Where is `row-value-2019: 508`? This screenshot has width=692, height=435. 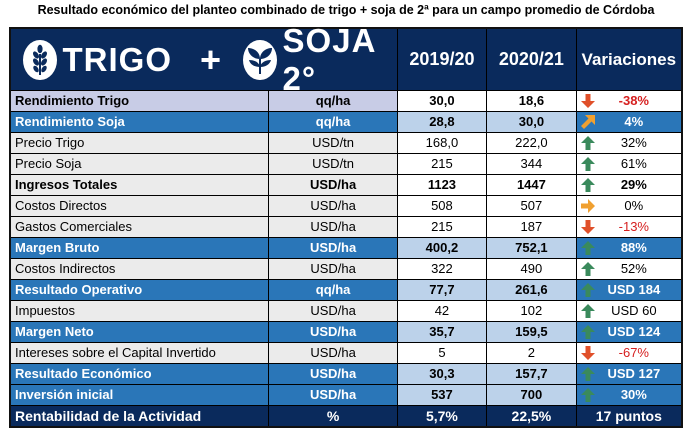
row-value-2019: 508 is located at coordinates (442, 206).